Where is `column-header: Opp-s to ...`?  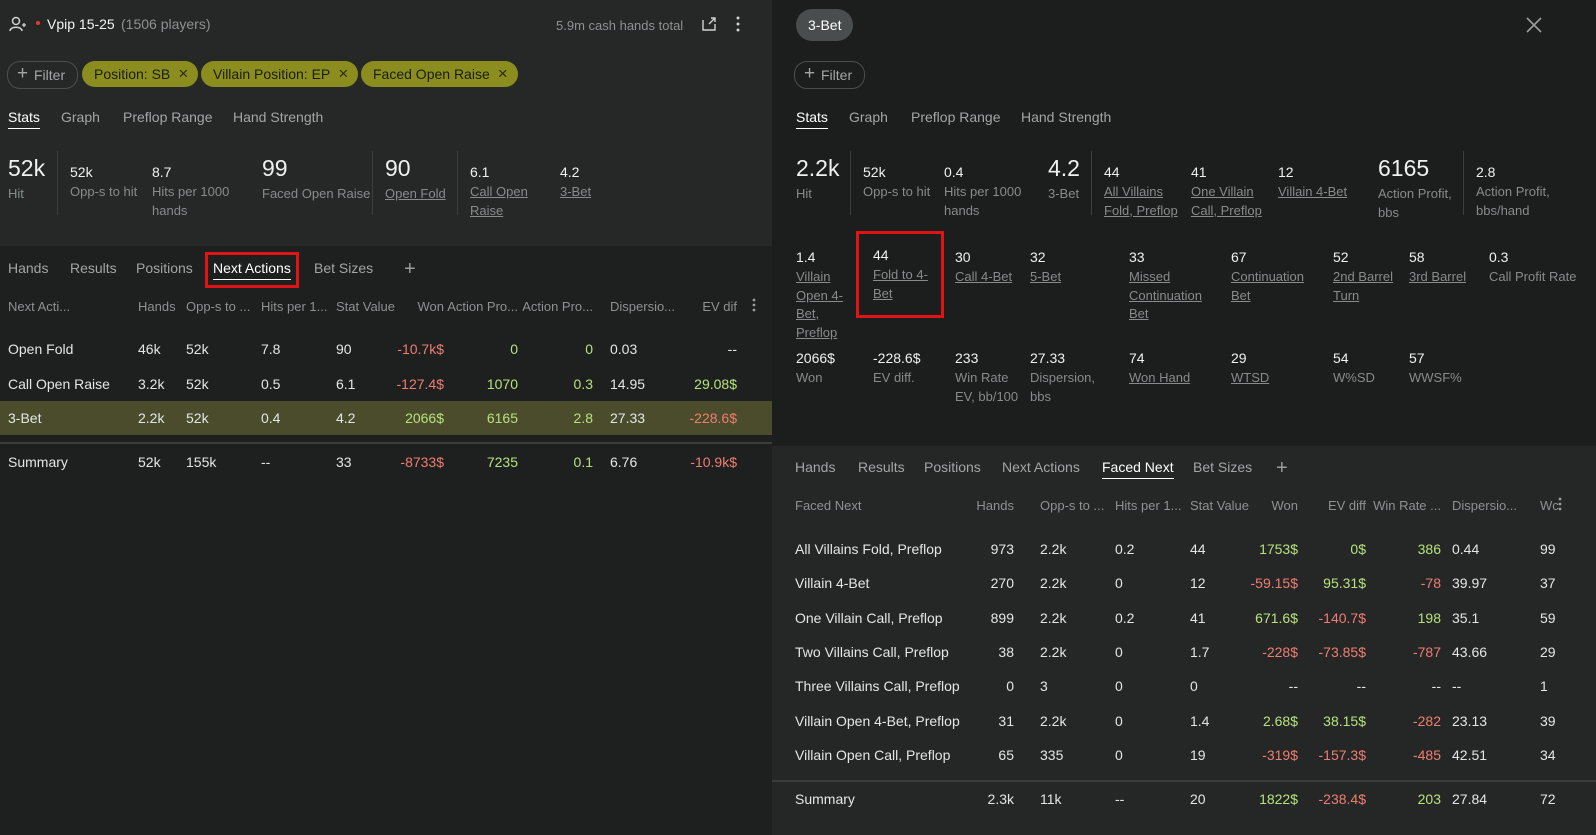 column-header: Opp-s to ... is located at coordinates (1072, 505).